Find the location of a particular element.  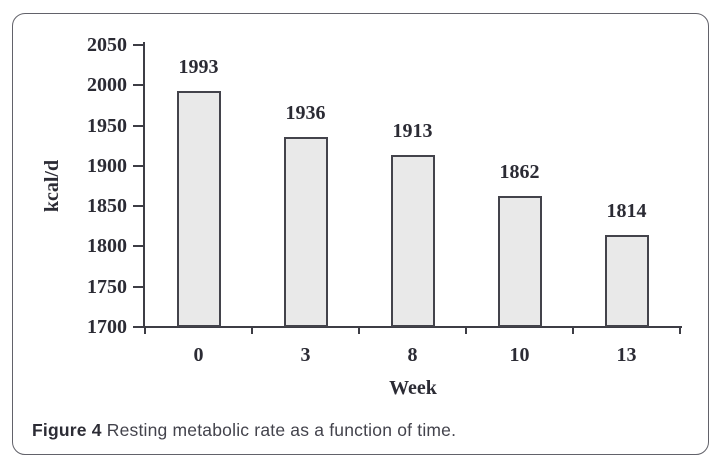

x-axis-category-label: 3 is located at coordinates (305, 355).